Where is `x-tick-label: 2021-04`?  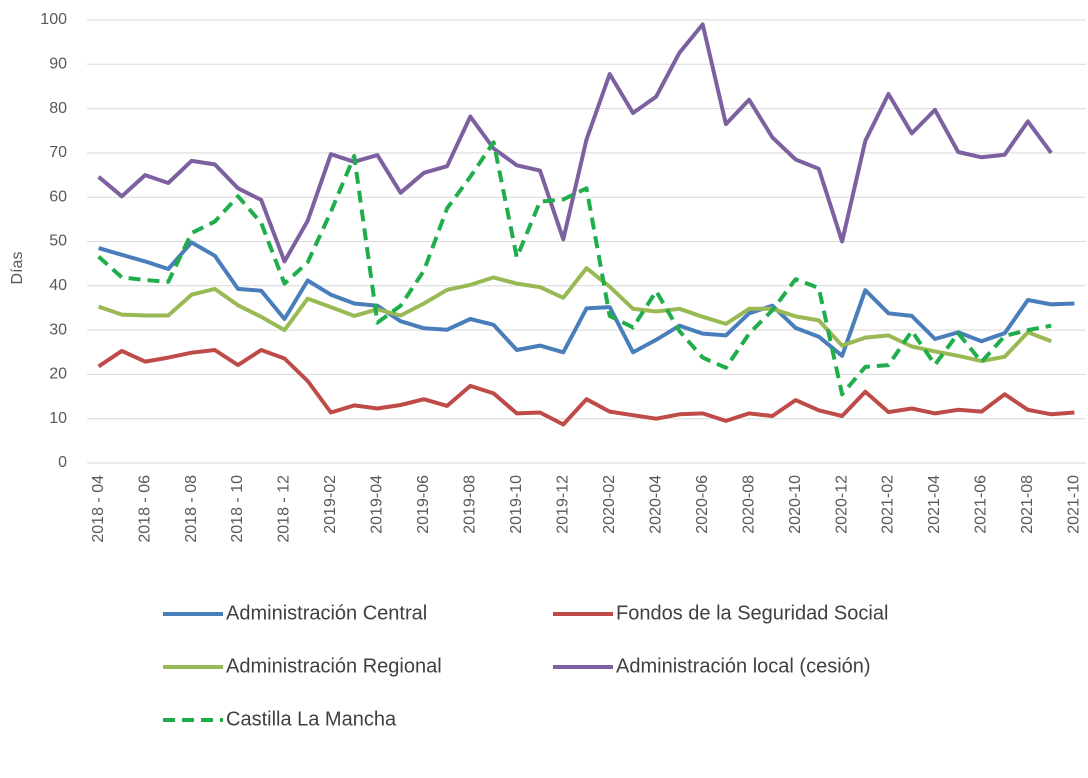 x-tick-label: 2021-04 is located at coordinates (934, 504).